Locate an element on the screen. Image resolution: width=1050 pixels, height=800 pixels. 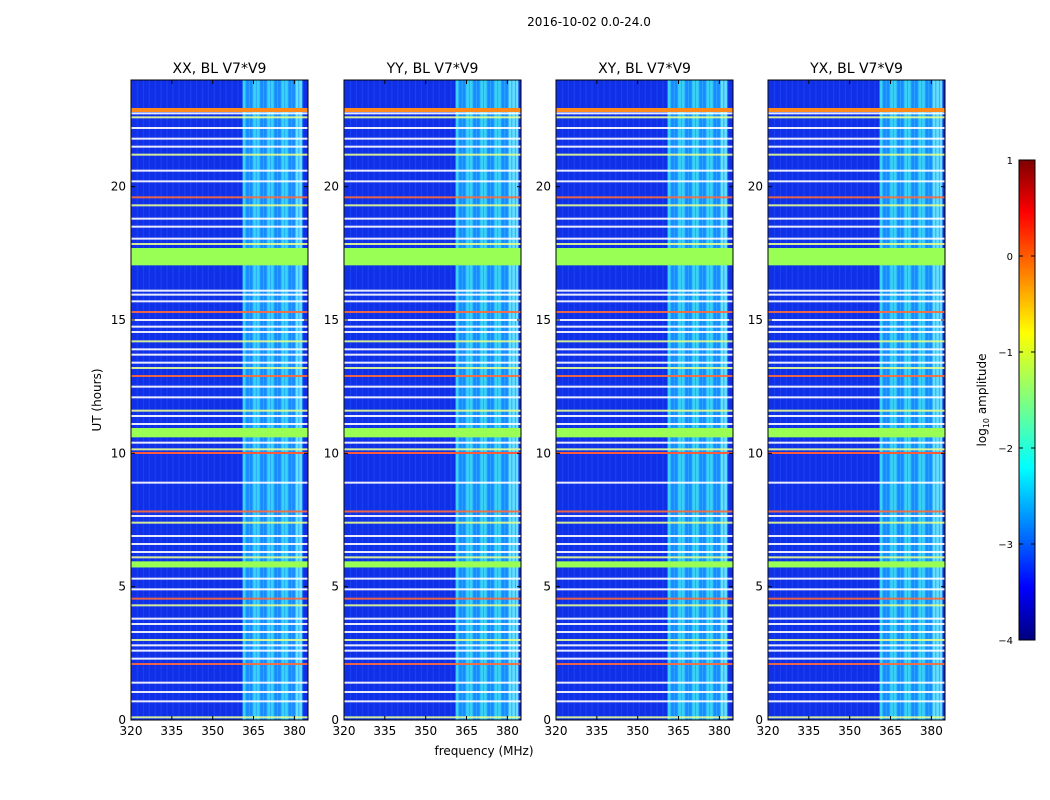
colorbar-tick-label: −3 is located at coordinates (1005, 545).